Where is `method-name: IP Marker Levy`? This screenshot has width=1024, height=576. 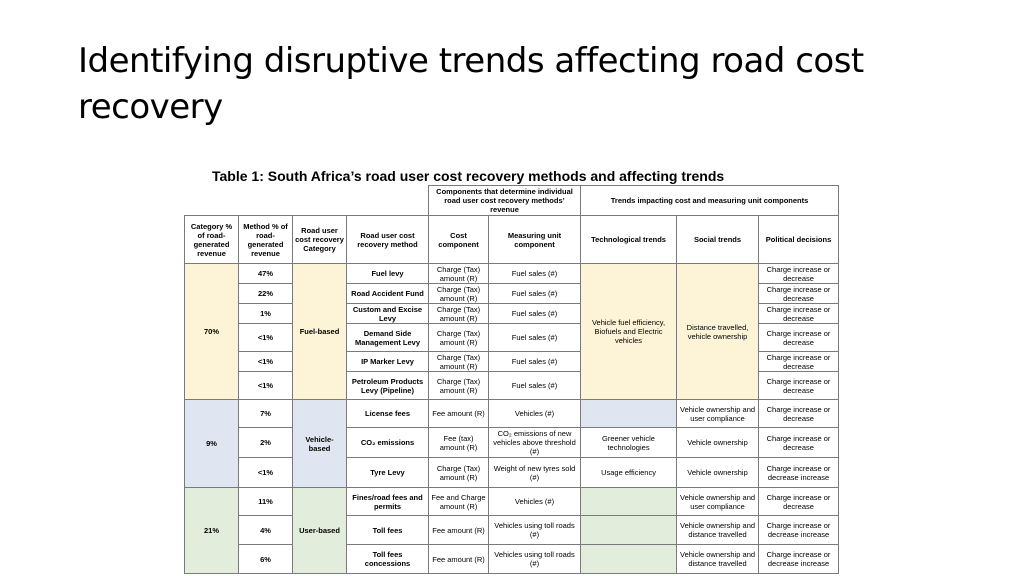 method-name: IP Marker Levy is located at coordinates (387, 361).